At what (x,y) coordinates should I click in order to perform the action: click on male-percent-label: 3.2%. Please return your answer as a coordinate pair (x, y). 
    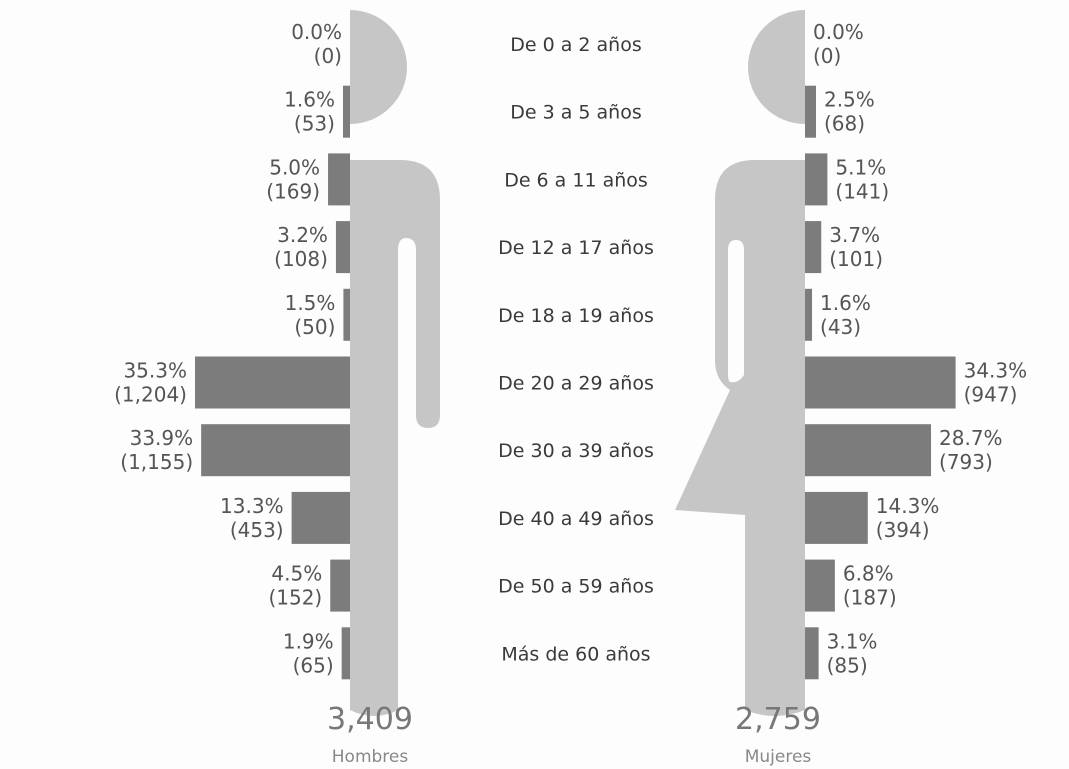
    Looking at the image, I should click on (302, 235).